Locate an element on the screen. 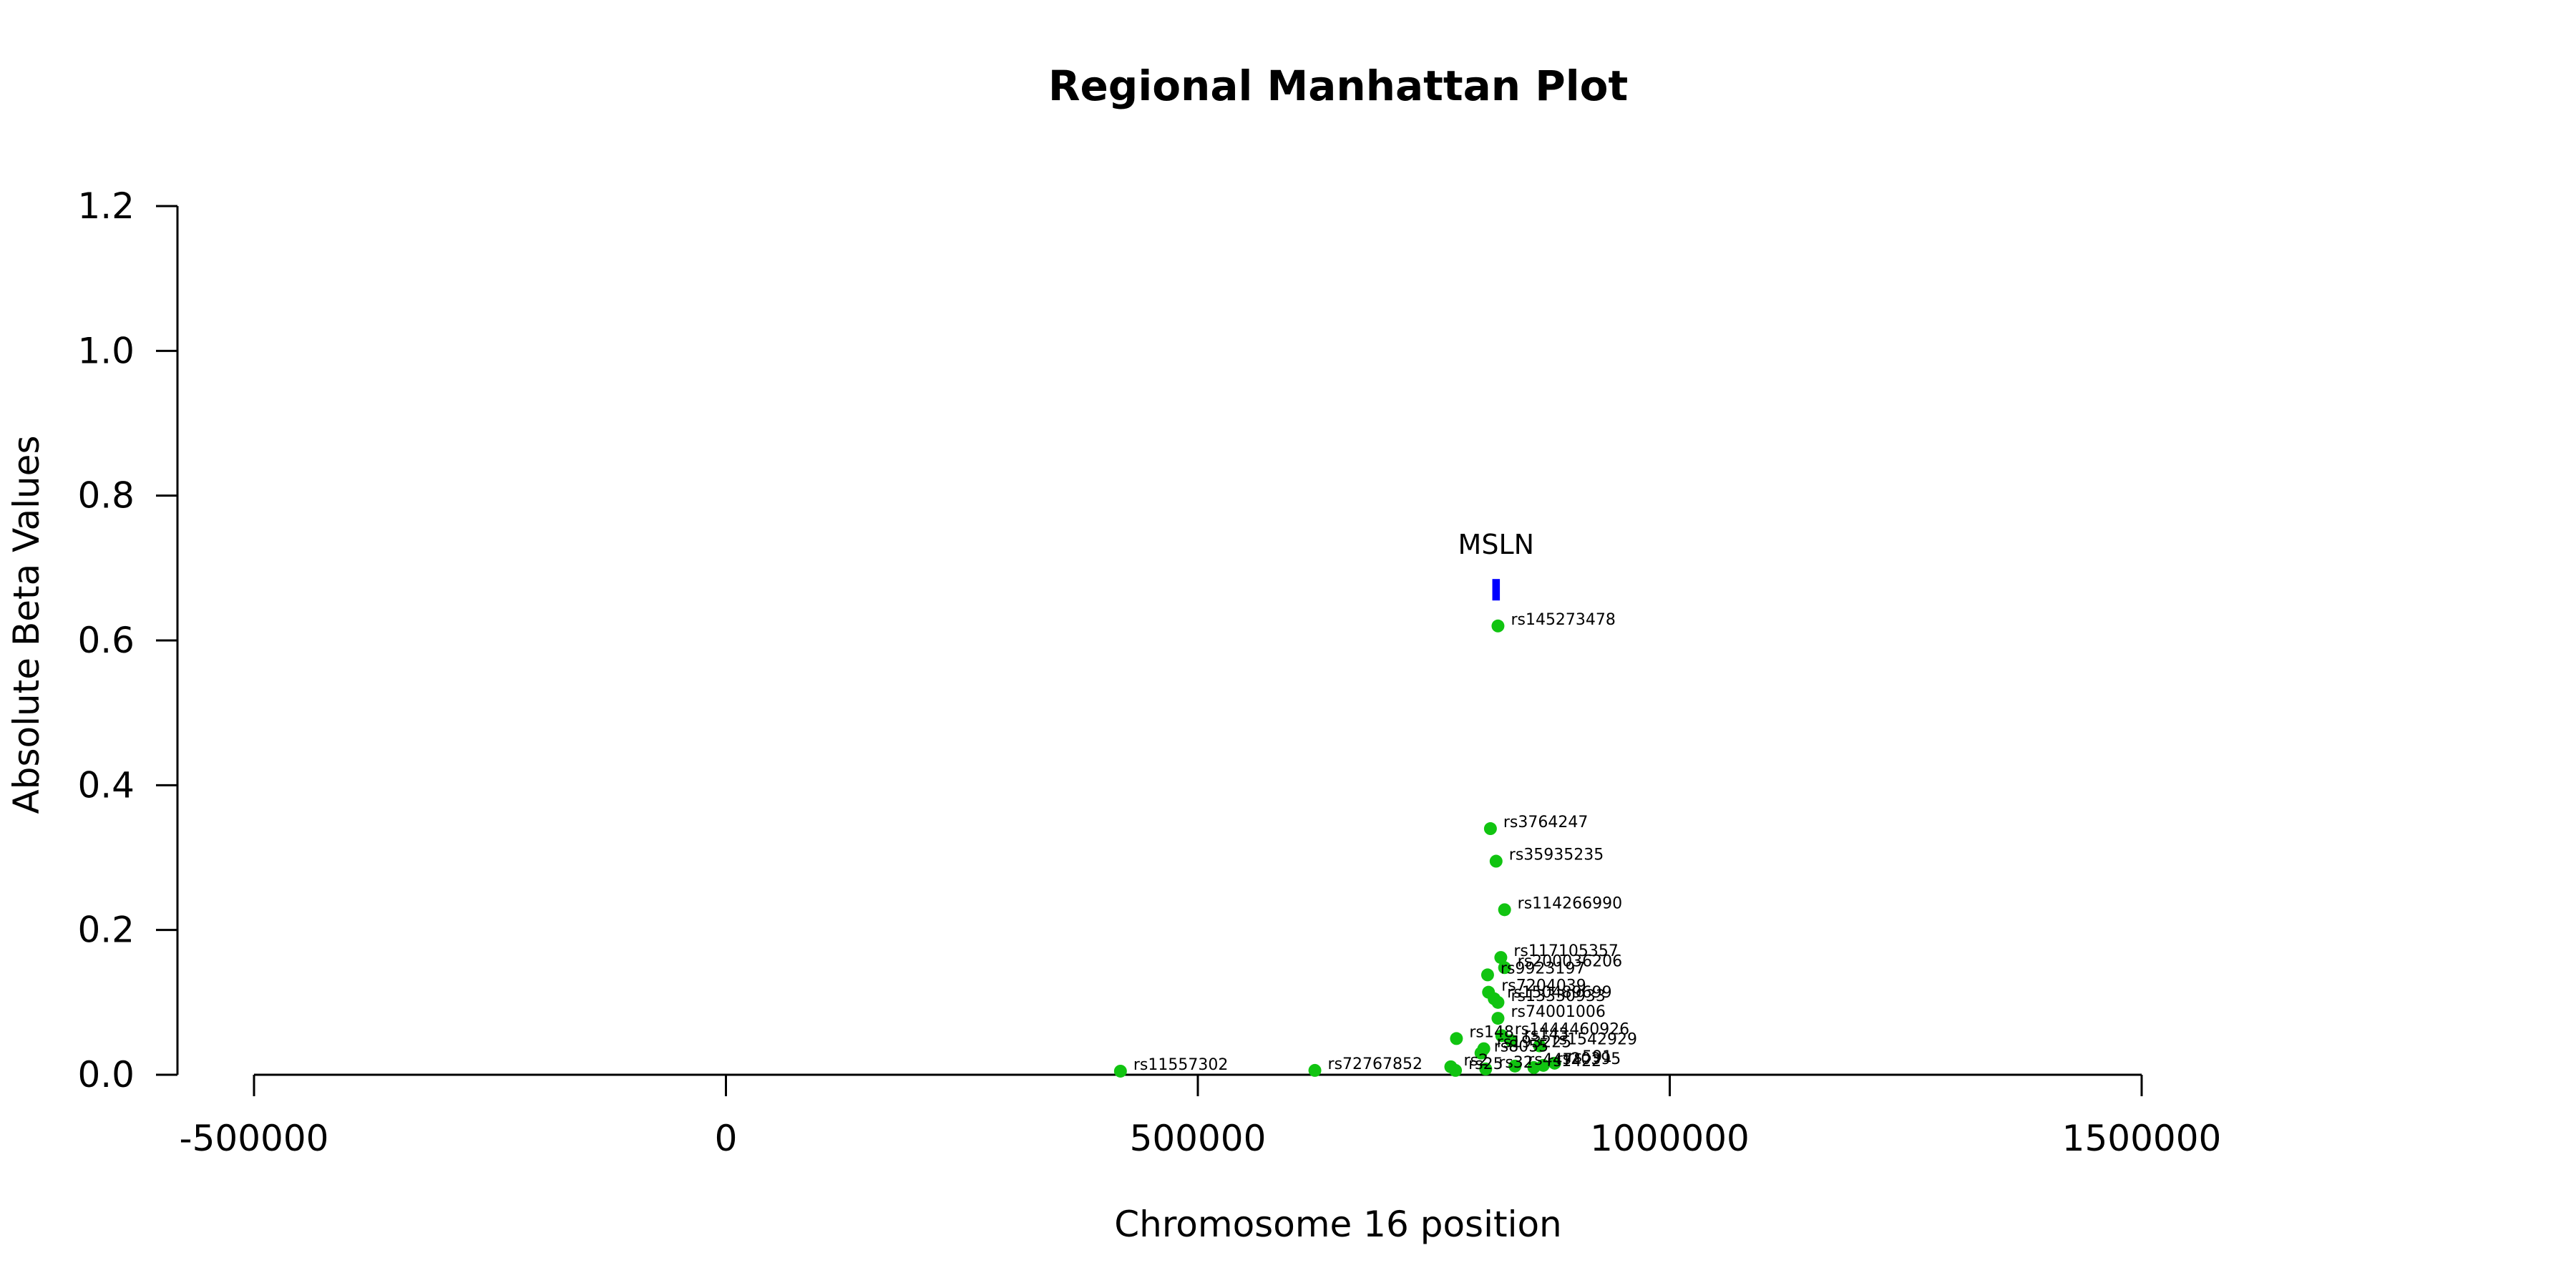  snp-label: rs32 is located at coordinates (1515, 1063).